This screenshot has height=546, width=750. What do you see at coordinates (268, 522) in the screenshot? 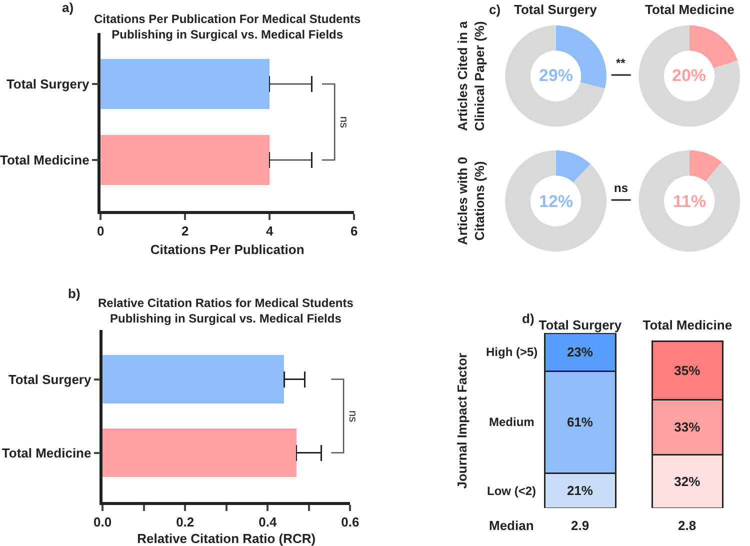
I see `x-tick-label: 0.4` at bounding box center [268, 522].